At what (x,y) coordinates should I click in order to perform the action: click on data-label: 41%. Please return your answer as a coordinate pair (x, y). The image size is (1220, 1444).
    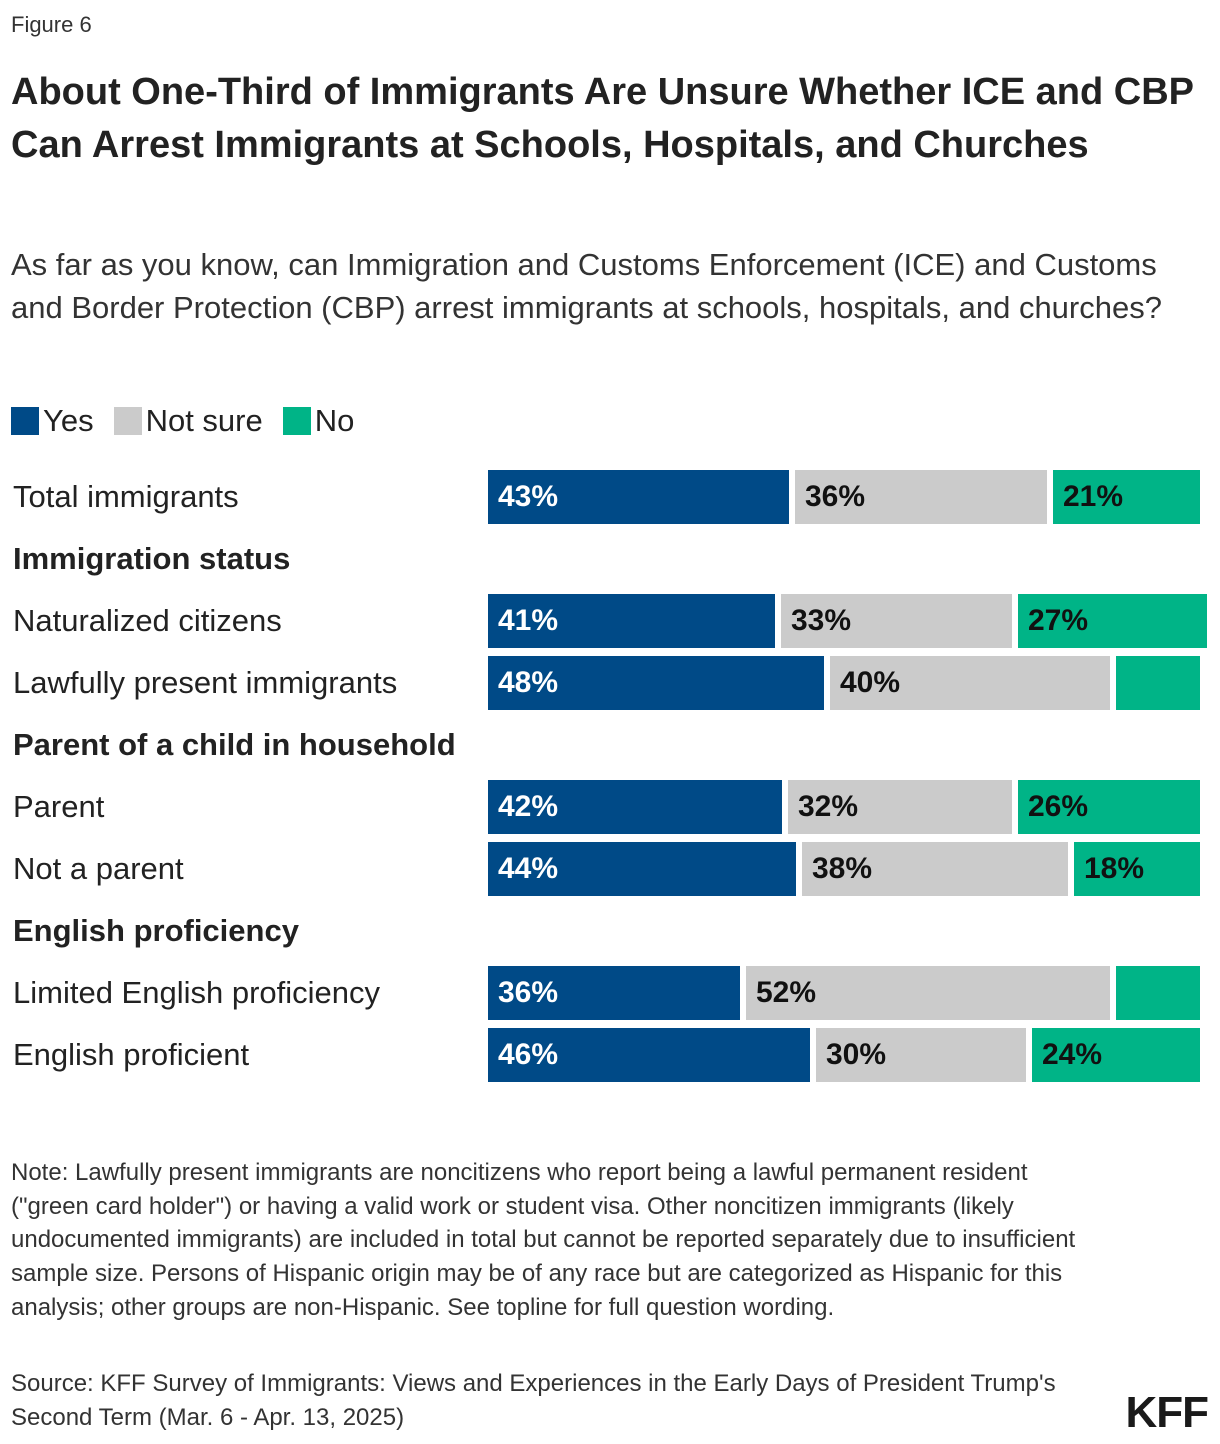
    Looking at the image, I should click on (528, 620).